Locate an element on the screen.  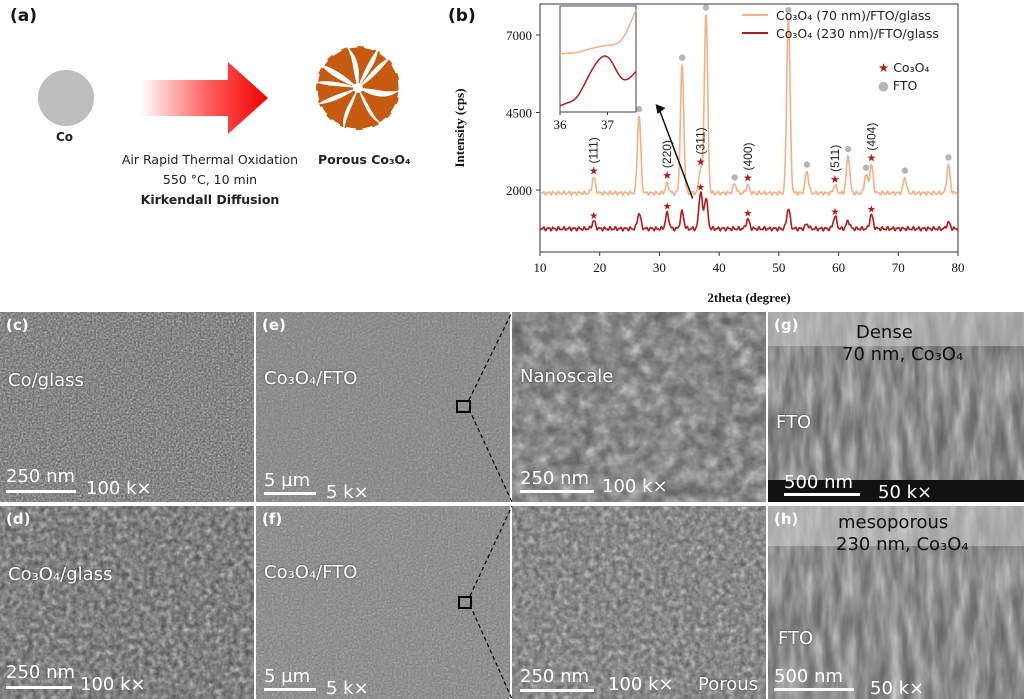
panel-f-zoom-mag: 100 k× is located at coordinates (641, 684).